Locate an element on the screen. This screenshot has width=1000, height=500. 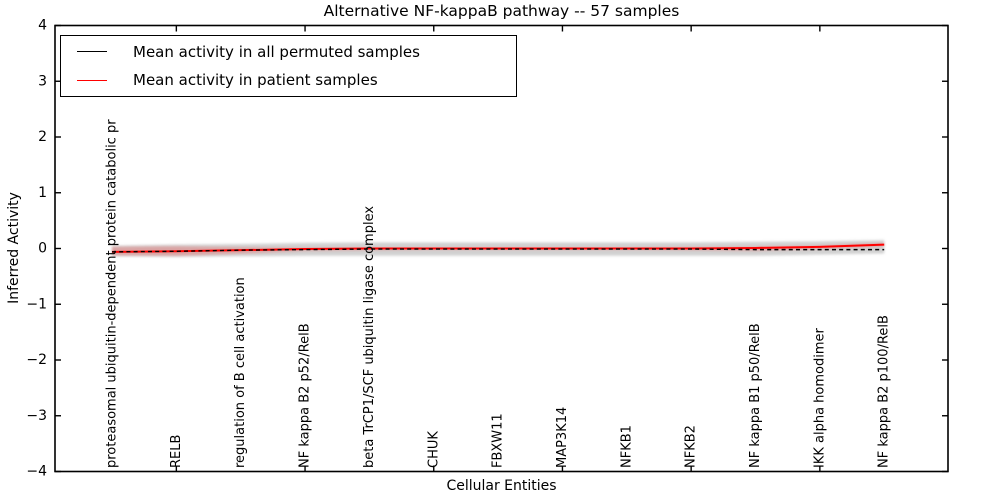
y-tick-label: 0 is located at coordinates (42, 249).